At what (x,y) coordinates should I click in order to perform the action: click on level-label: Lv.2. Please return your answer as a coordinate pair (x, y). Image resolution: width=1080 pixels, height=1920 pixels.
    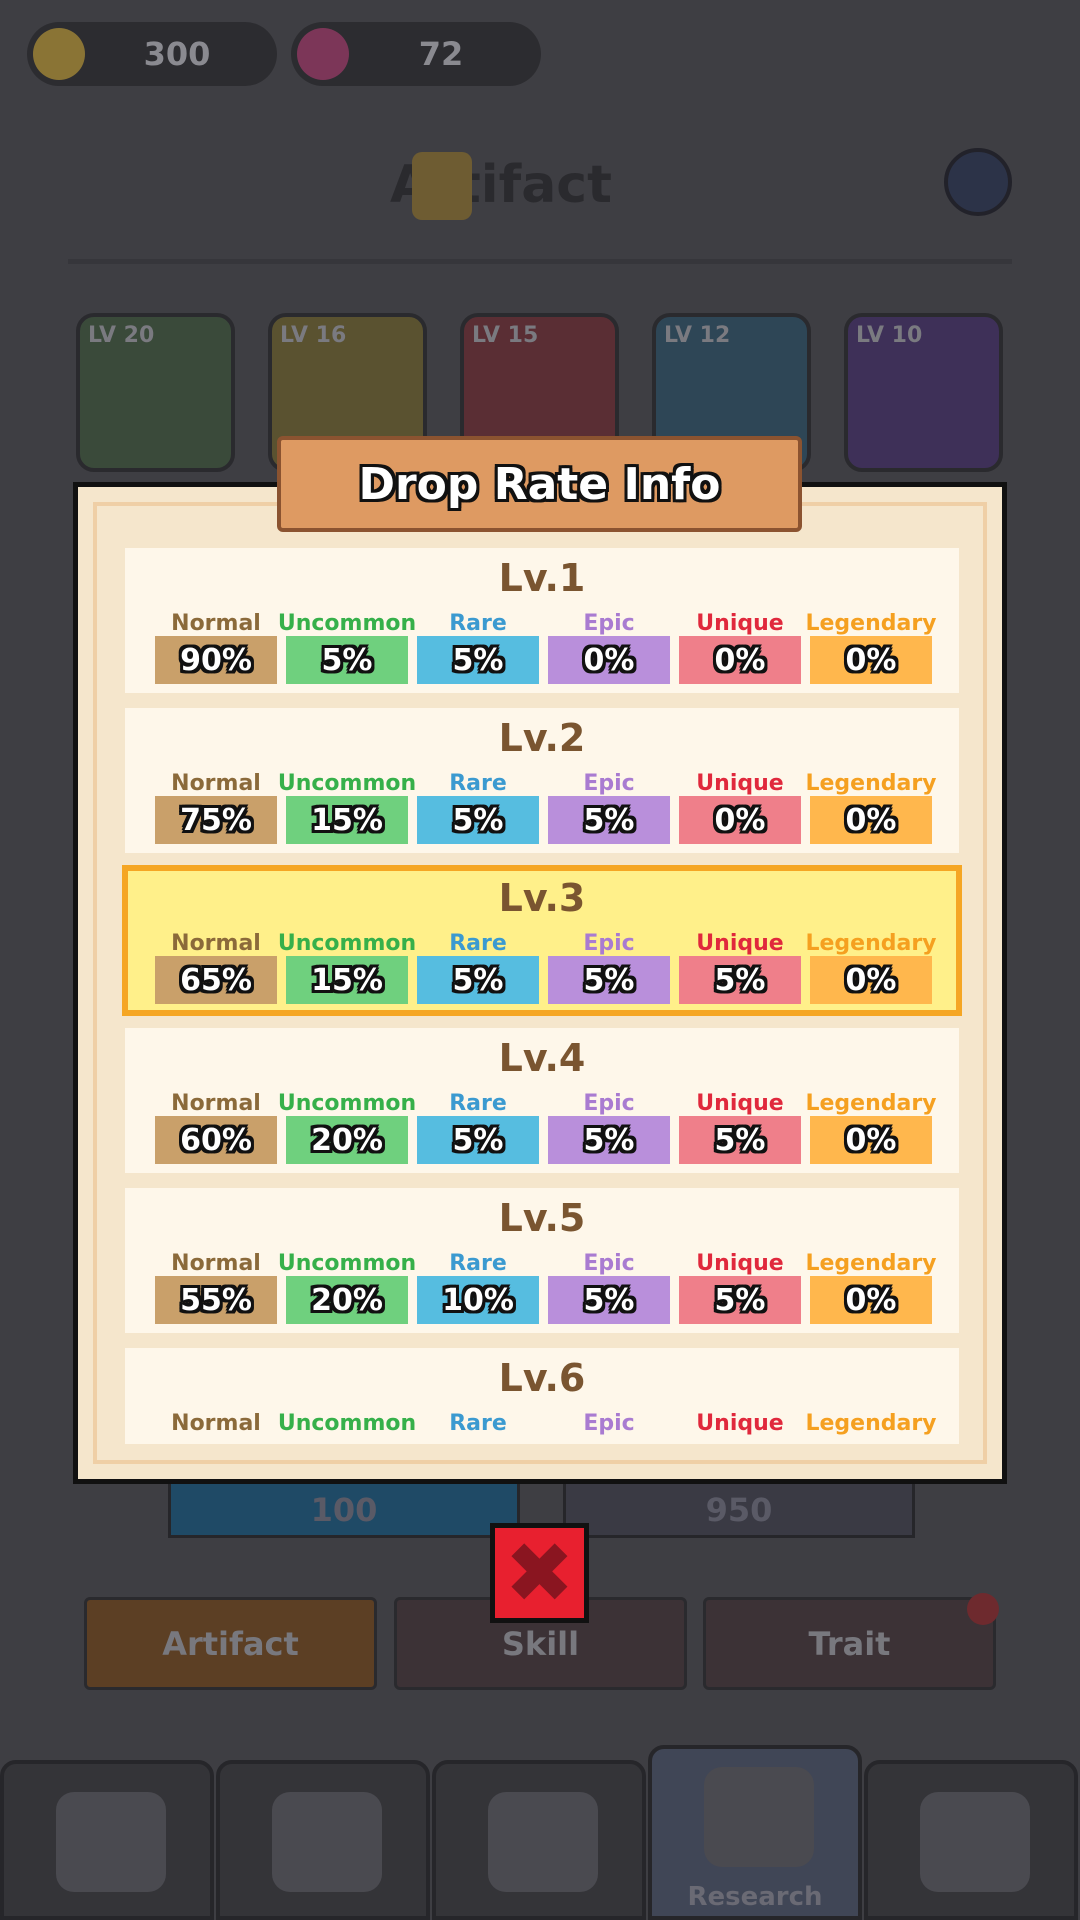
    Looking at the image, I should click on (542, 738).